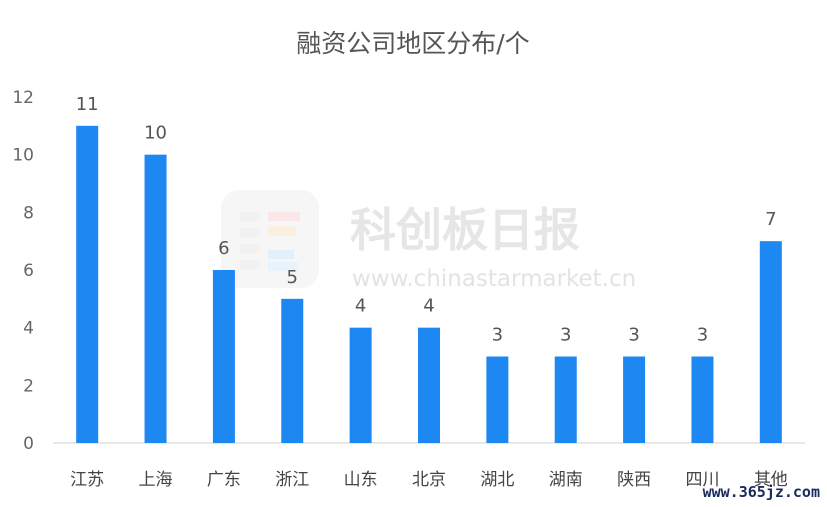  What do you see at coordinates (155, 133) in the screenshot?
I see `bar-value-label: 10` at bounding box center [155, 133].